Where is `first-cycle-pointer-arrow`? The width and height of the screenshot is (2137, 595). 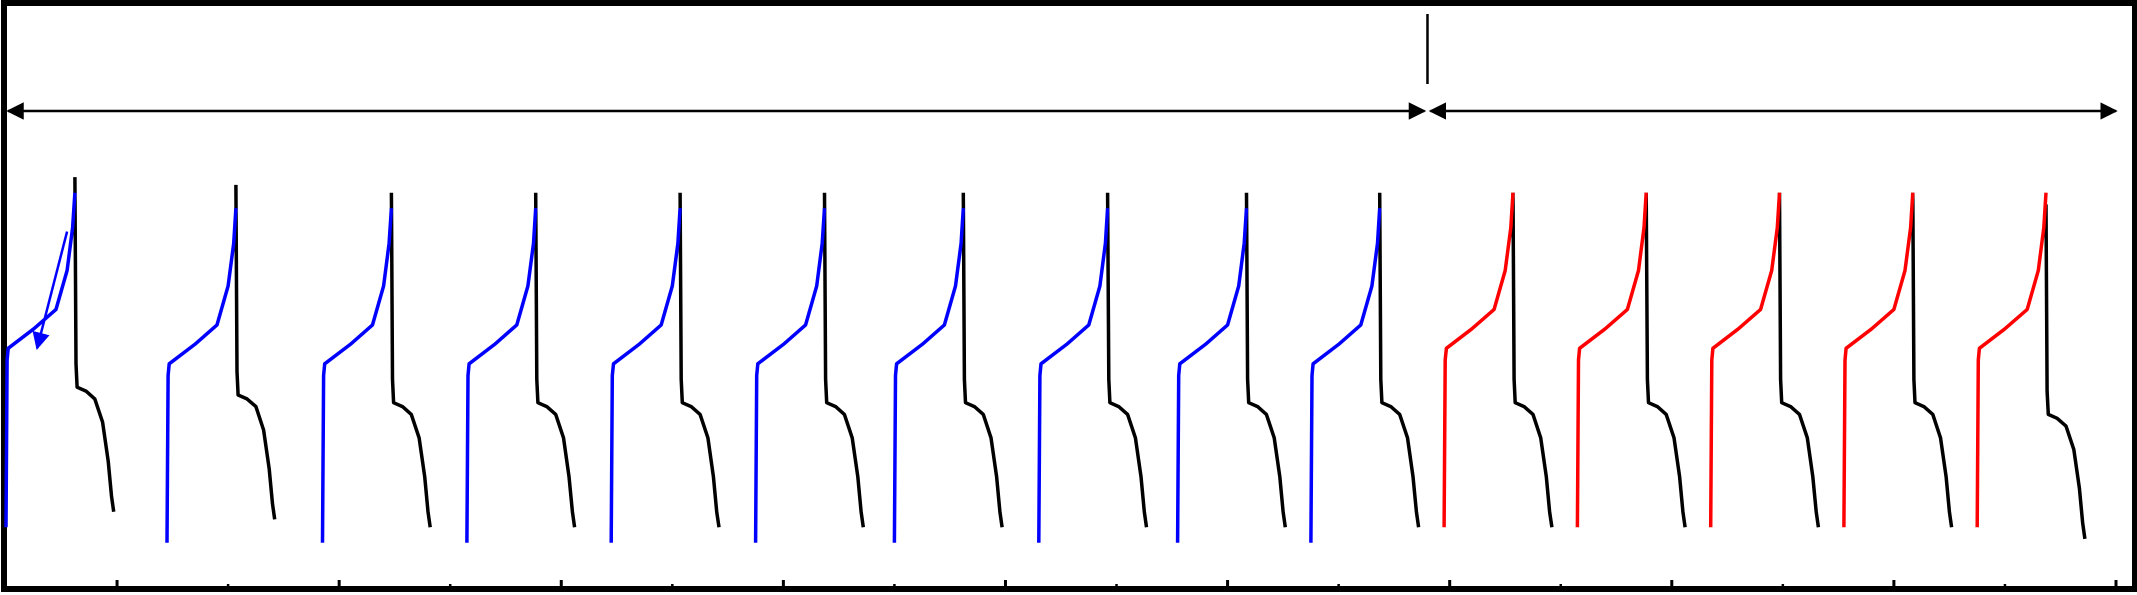 first-cycle-pointer-arrow is located at coordinates (50, 290).